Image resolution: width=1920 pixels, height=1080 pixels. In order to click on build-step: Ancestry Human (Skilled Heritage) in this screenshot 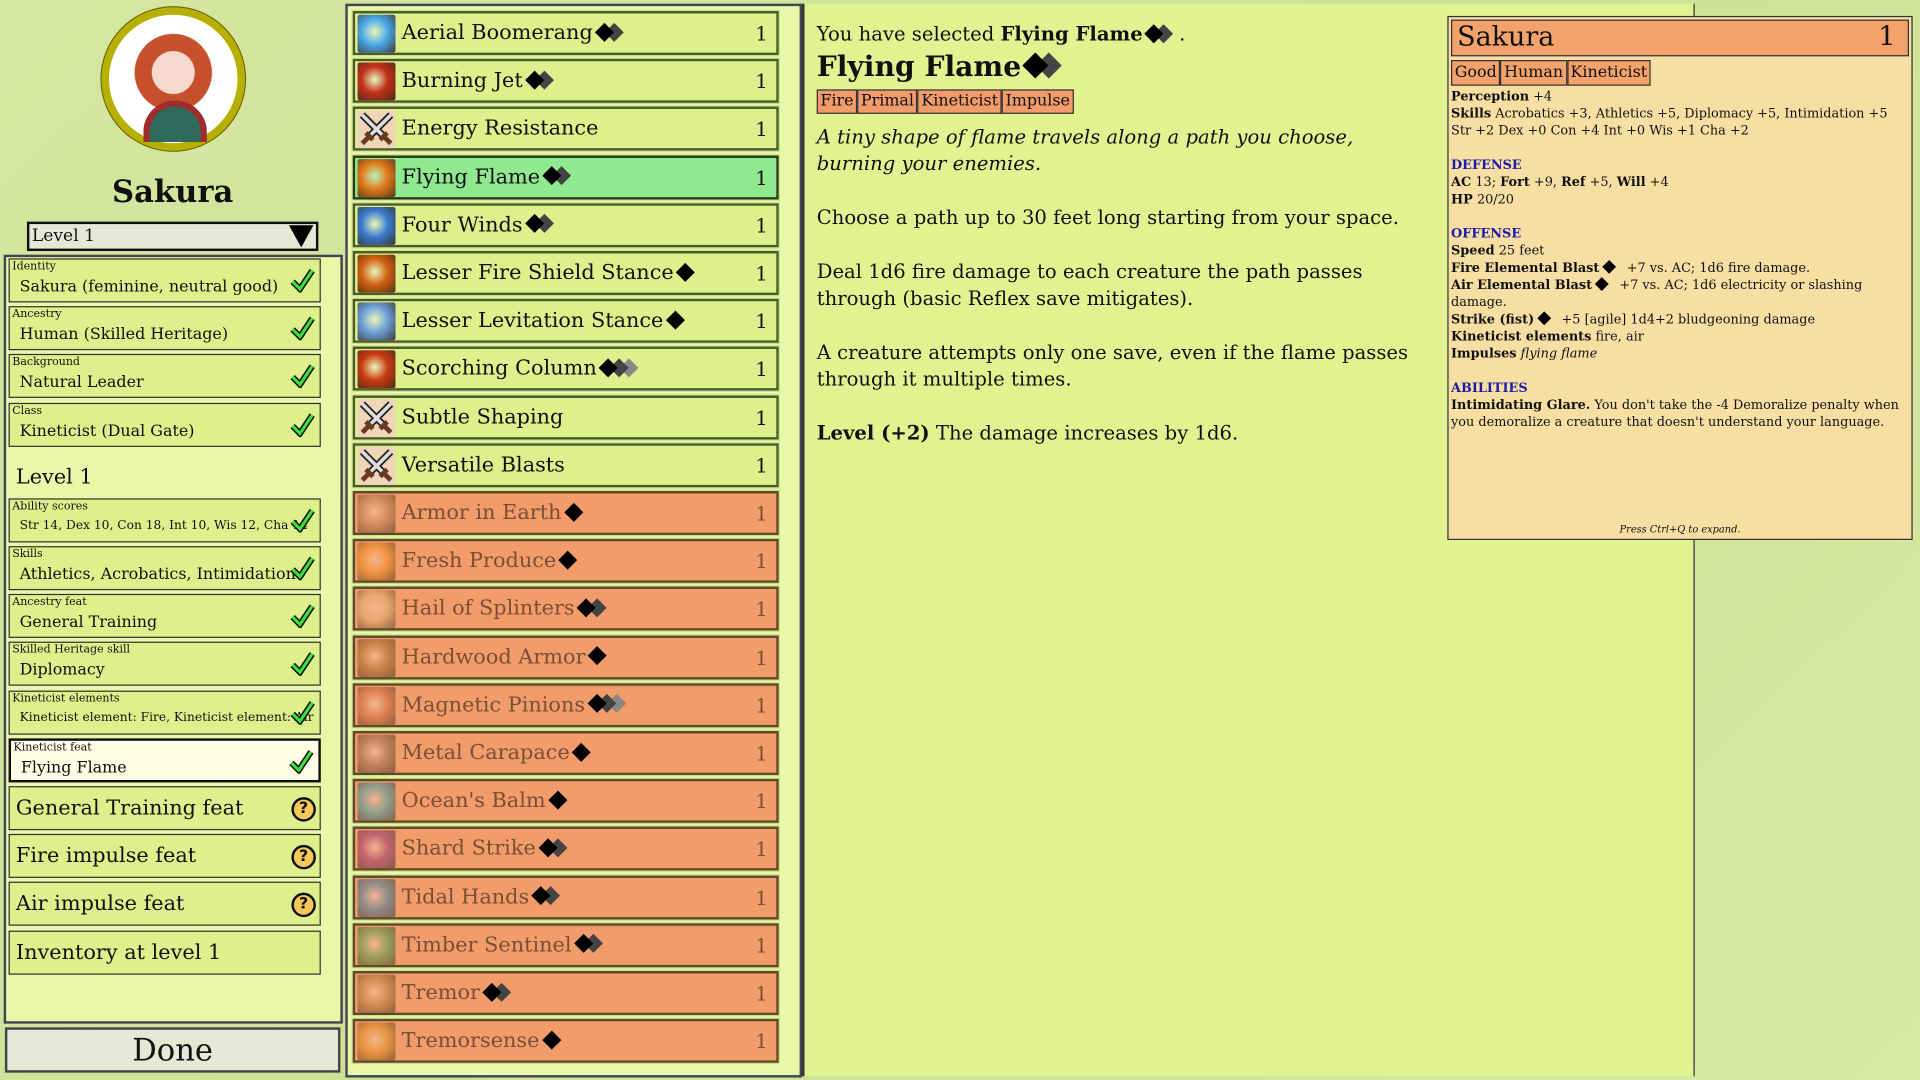, I will do `click(164, 328)`.